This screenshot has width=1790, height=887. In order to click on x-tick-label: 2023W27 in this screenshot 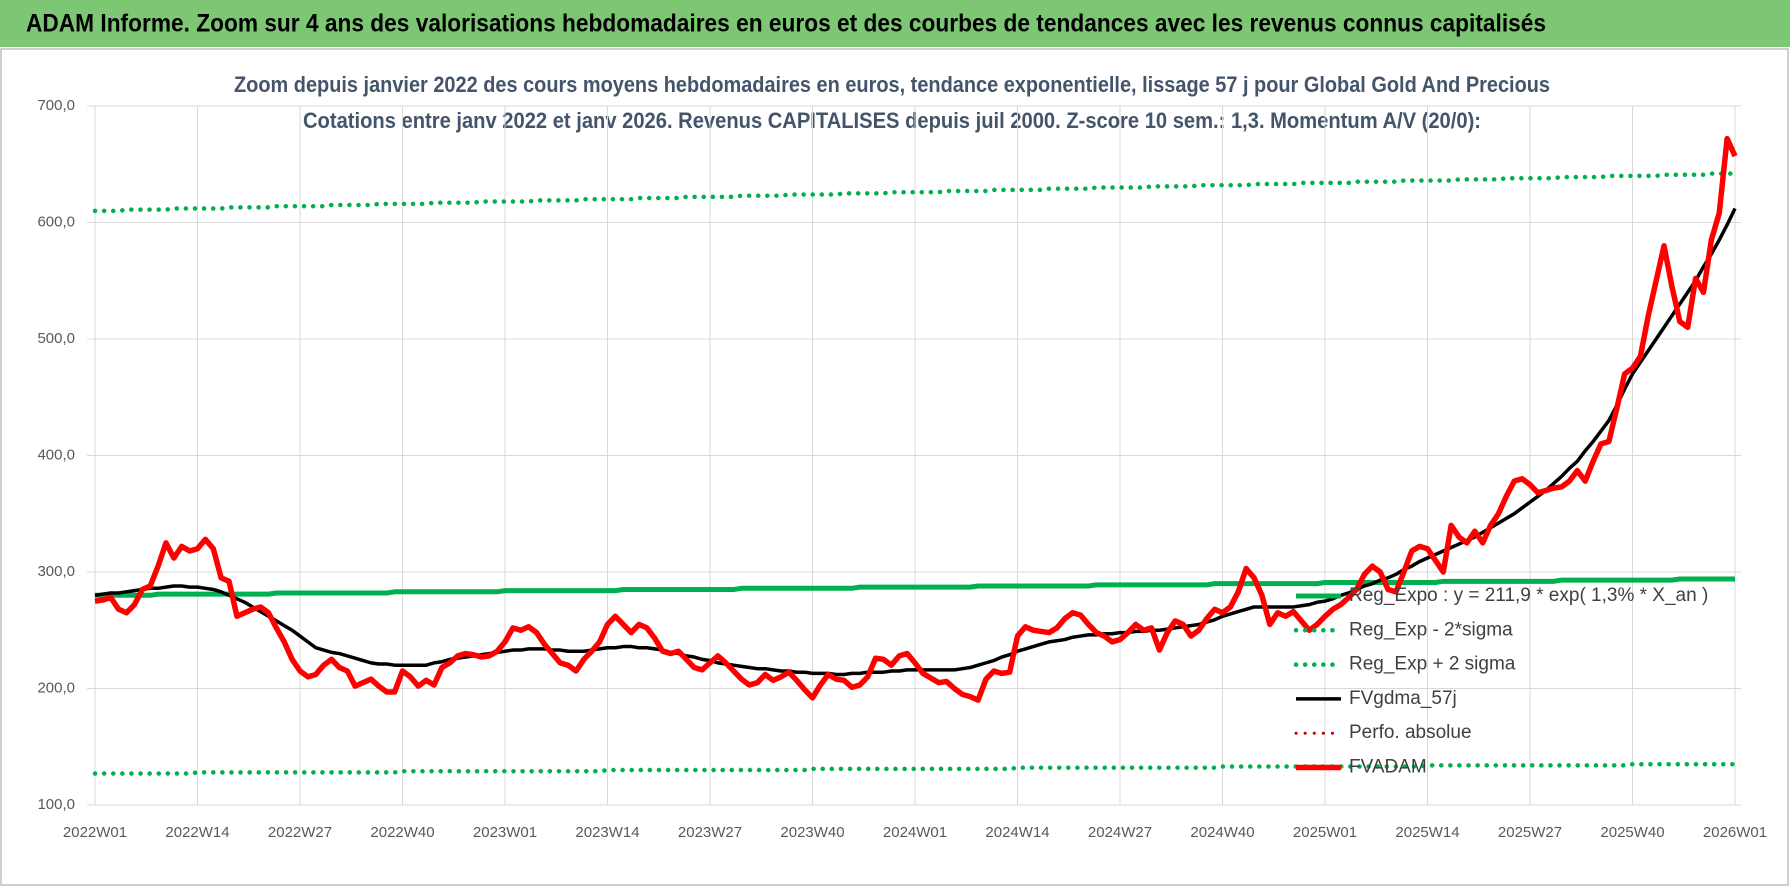, I will do `click(710, 832)`.